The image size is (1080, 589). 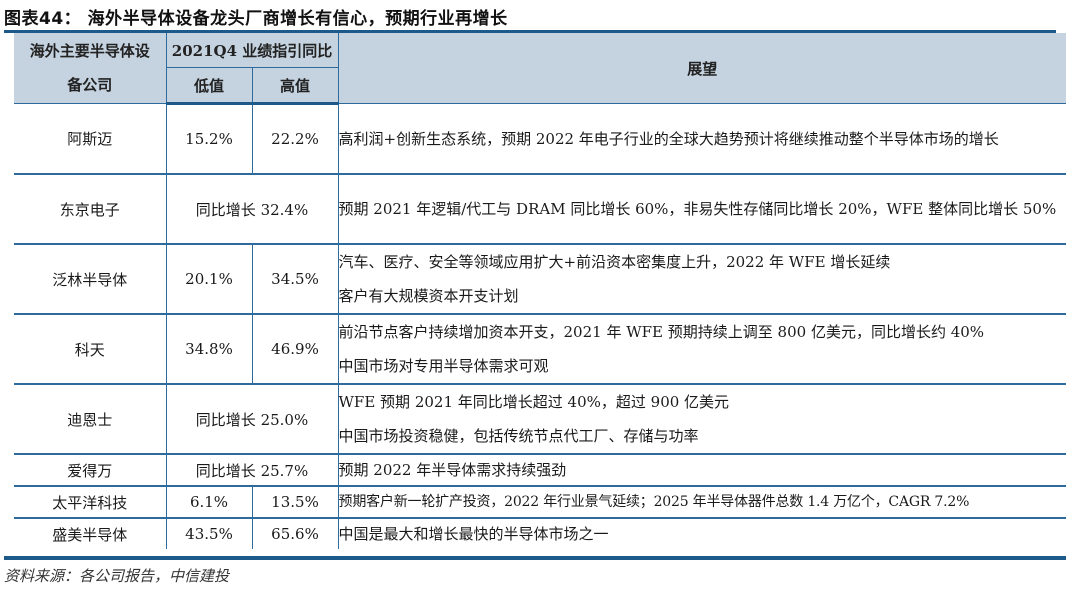 What do you see at coordinates (89, 51) in the screenshot?
I see `header-company-line1: 海外主要半导体设` at bounding box center [89, 51].